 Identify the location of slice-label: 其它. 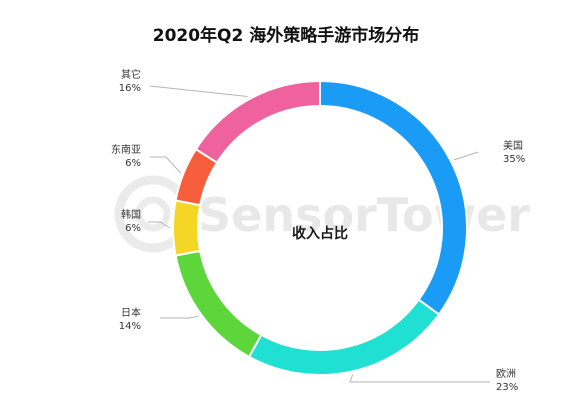
(131, 74).